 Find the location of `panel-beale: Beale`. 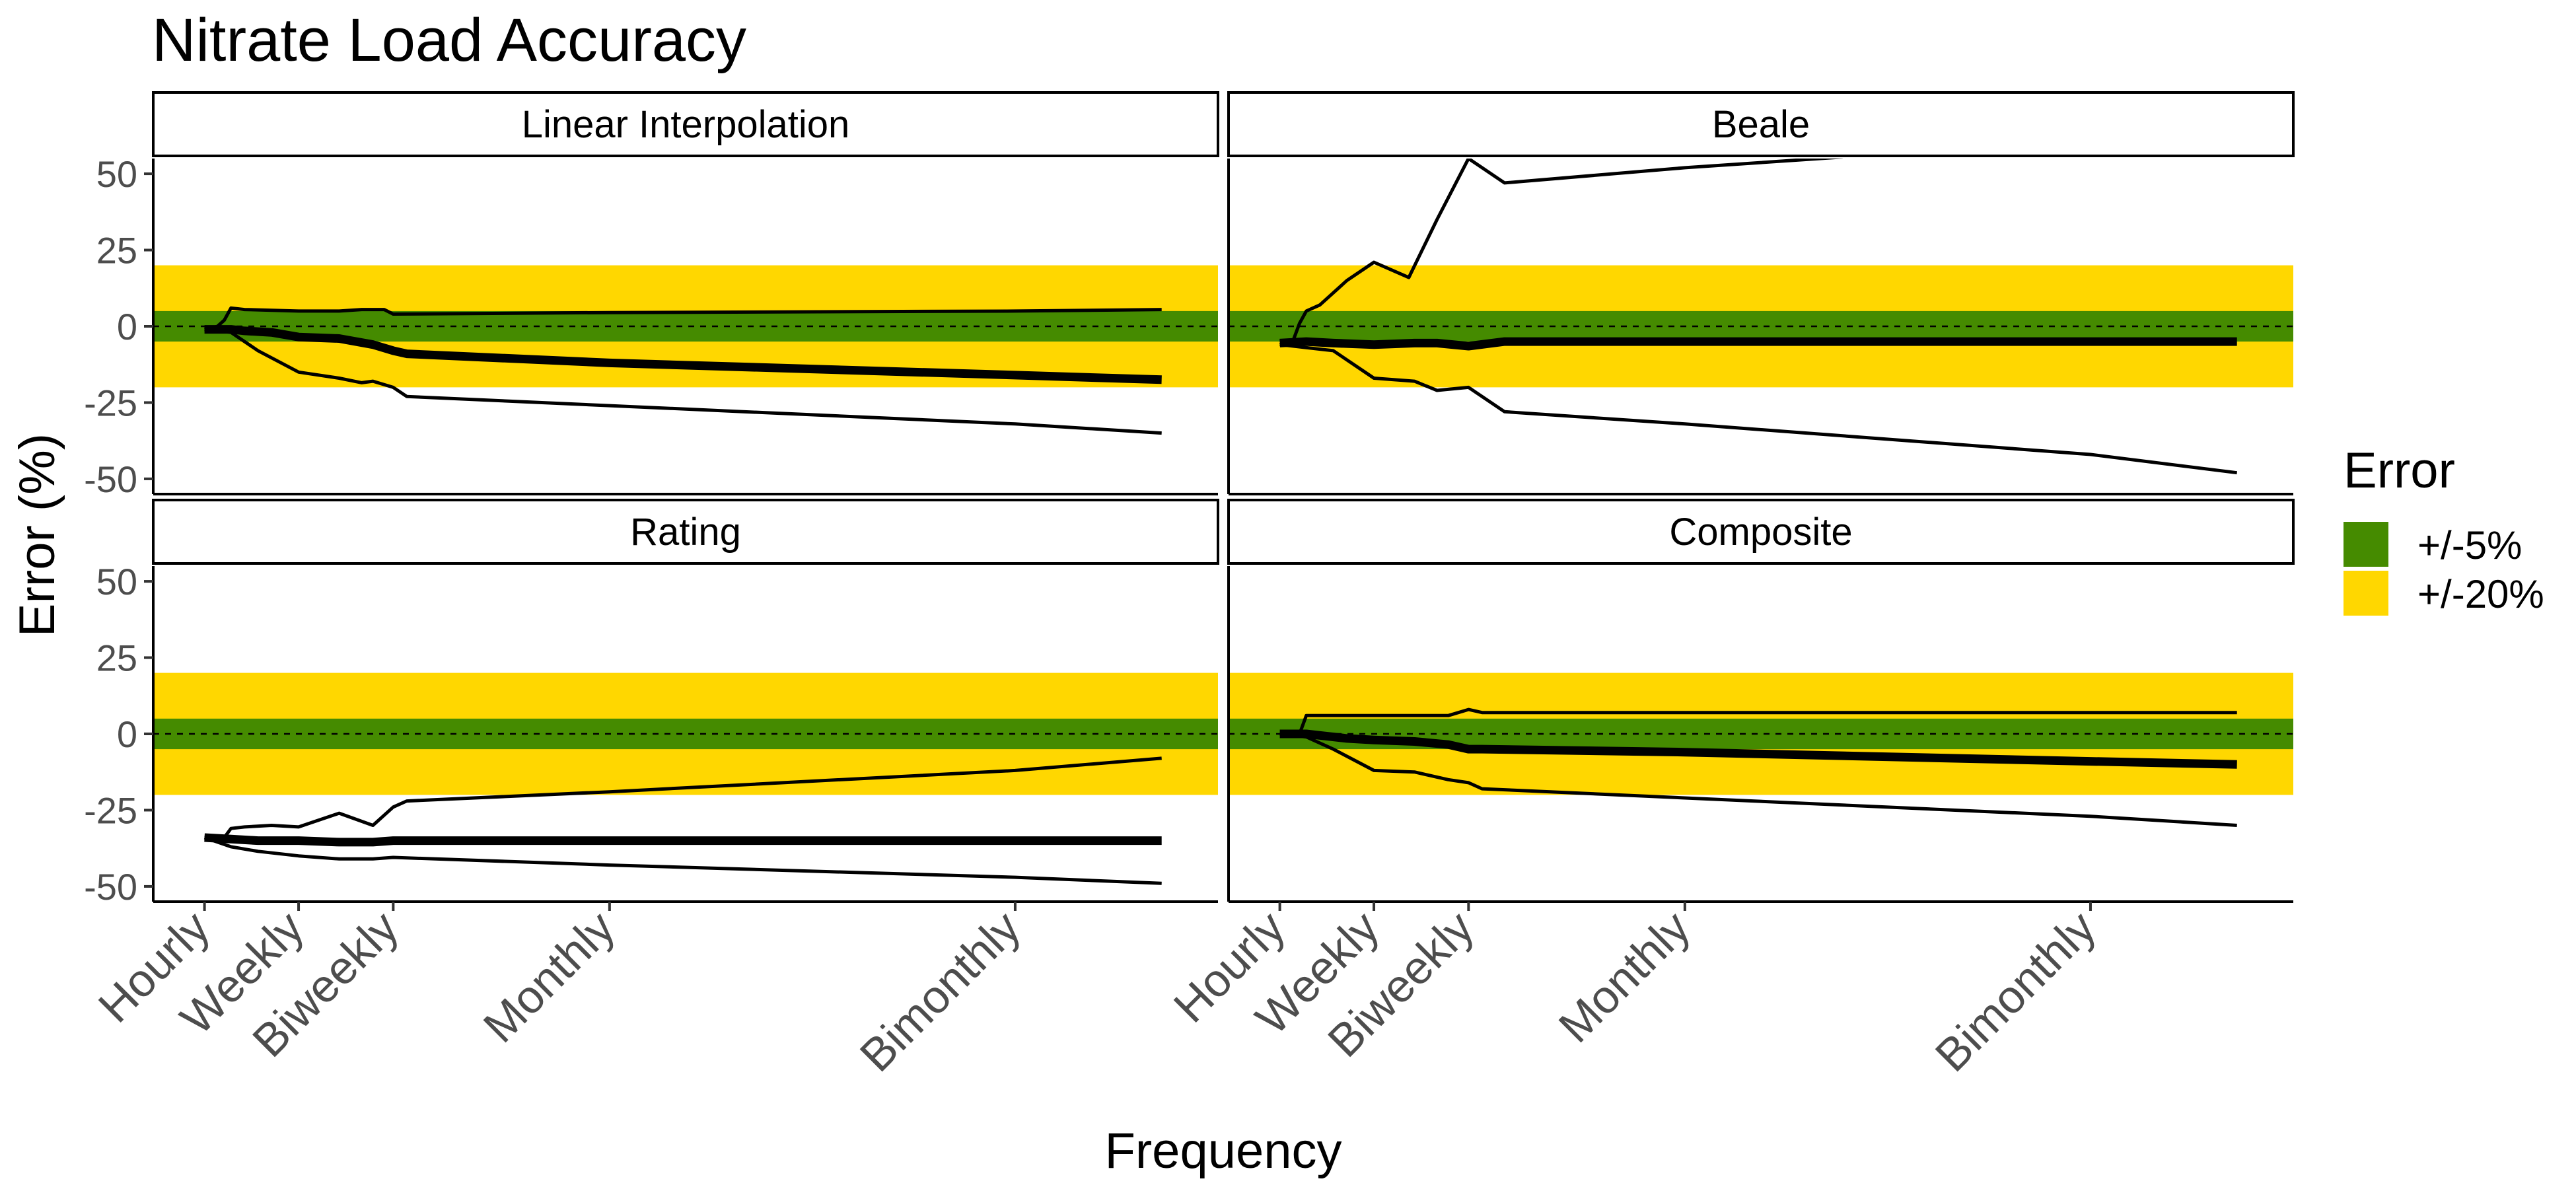

panel-beale: Beale is located at coordinates (1761, 293).